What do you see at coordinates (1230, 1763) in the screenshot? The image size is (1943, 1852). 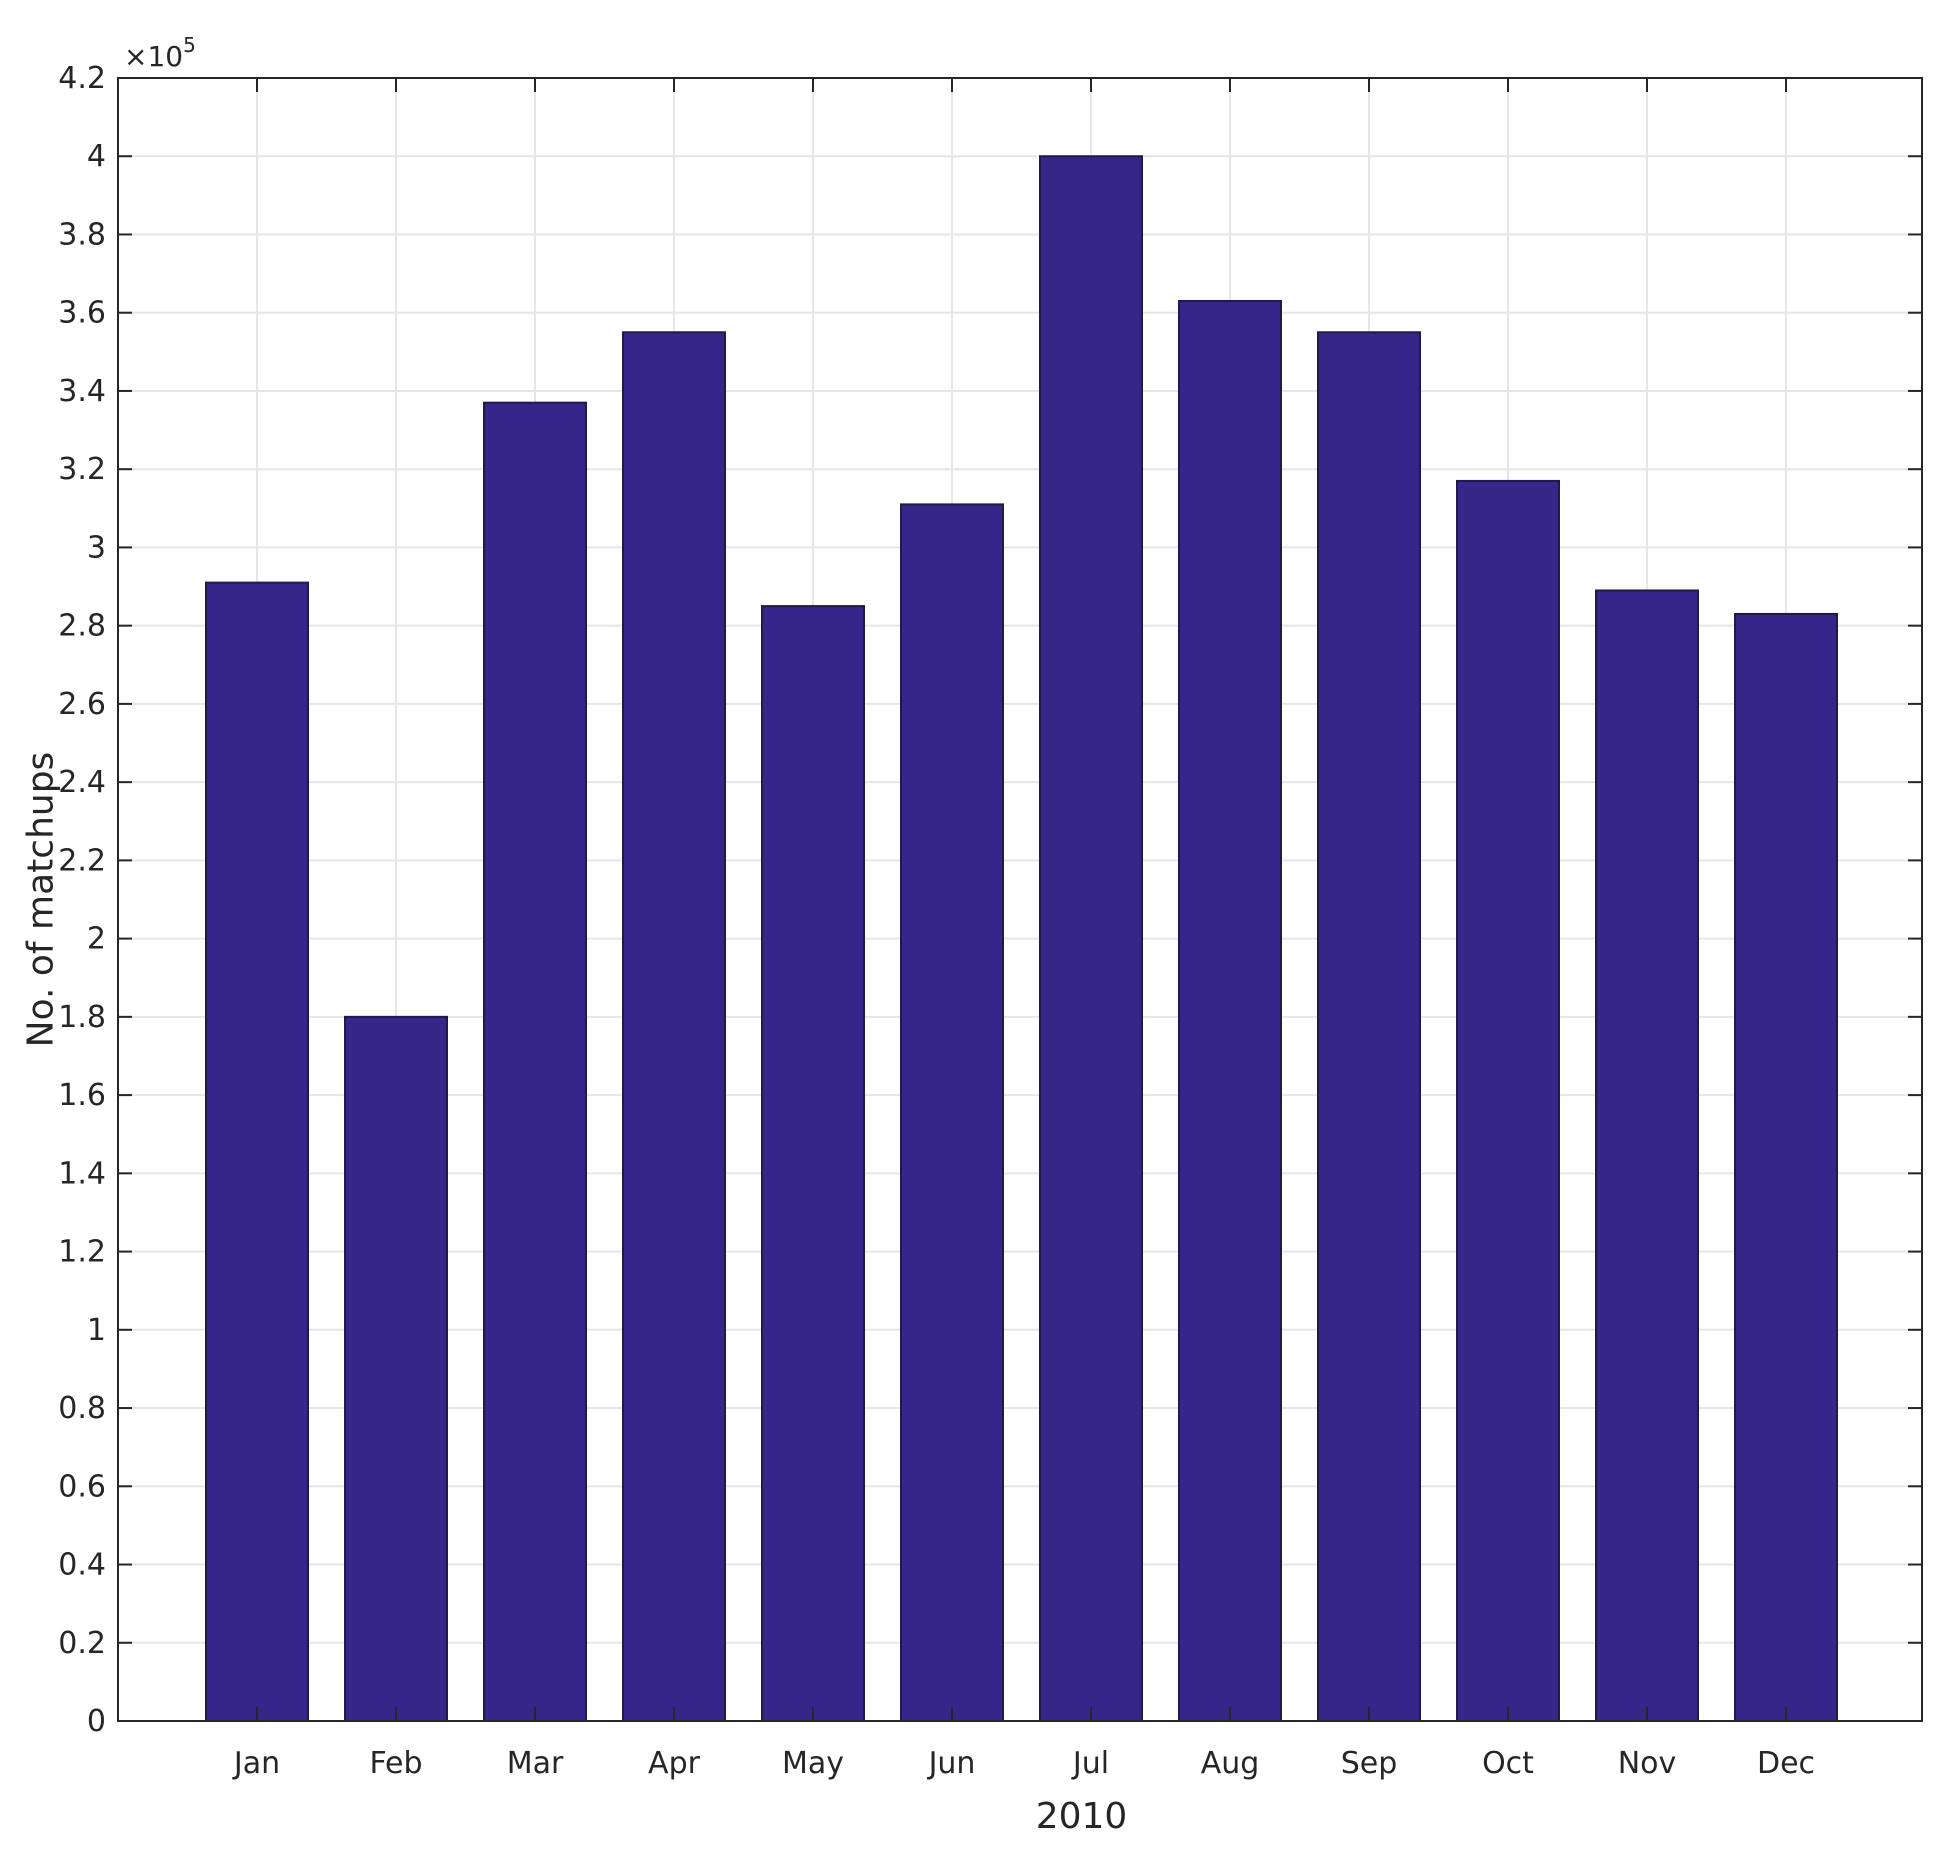 I see `x-tick-label: Aug` at bounding box center [1230, 1763].